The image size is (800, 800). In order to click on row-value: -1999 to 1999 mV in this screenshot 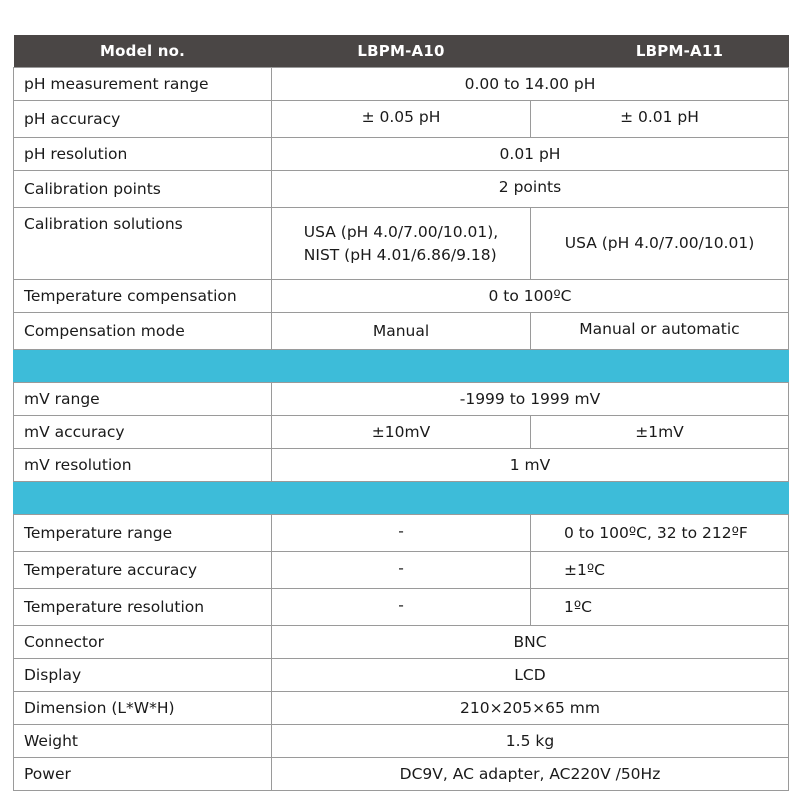, I will do `click(530, 399)`.